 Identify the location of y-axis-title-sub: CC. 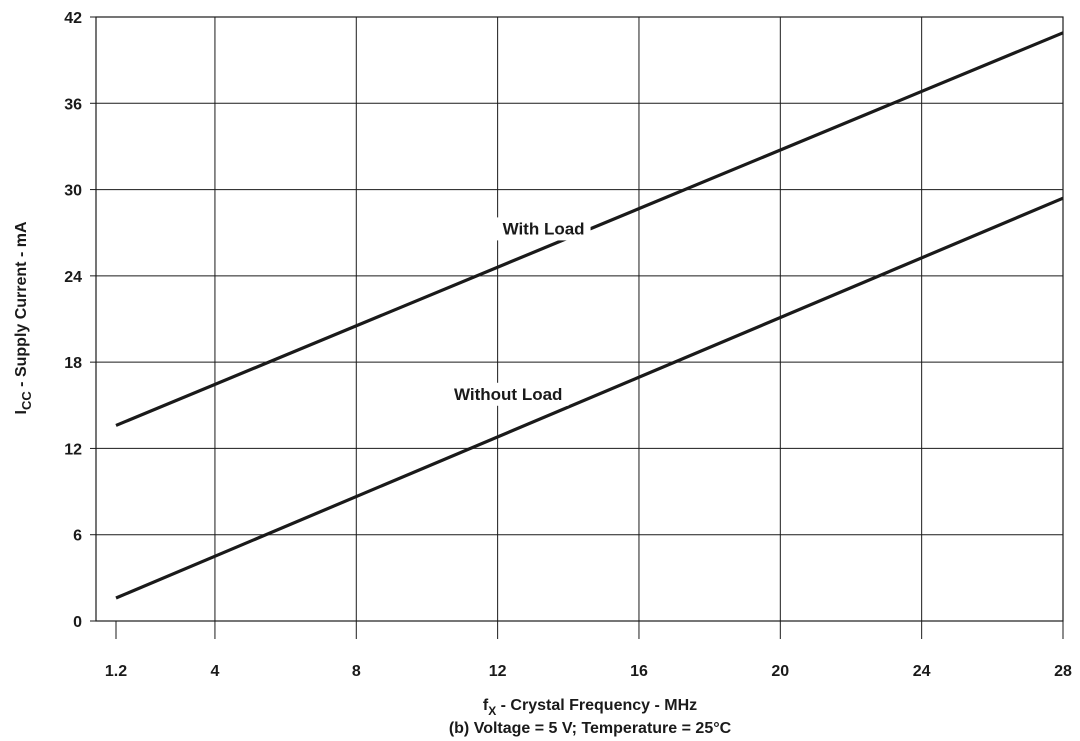
(26, 400).